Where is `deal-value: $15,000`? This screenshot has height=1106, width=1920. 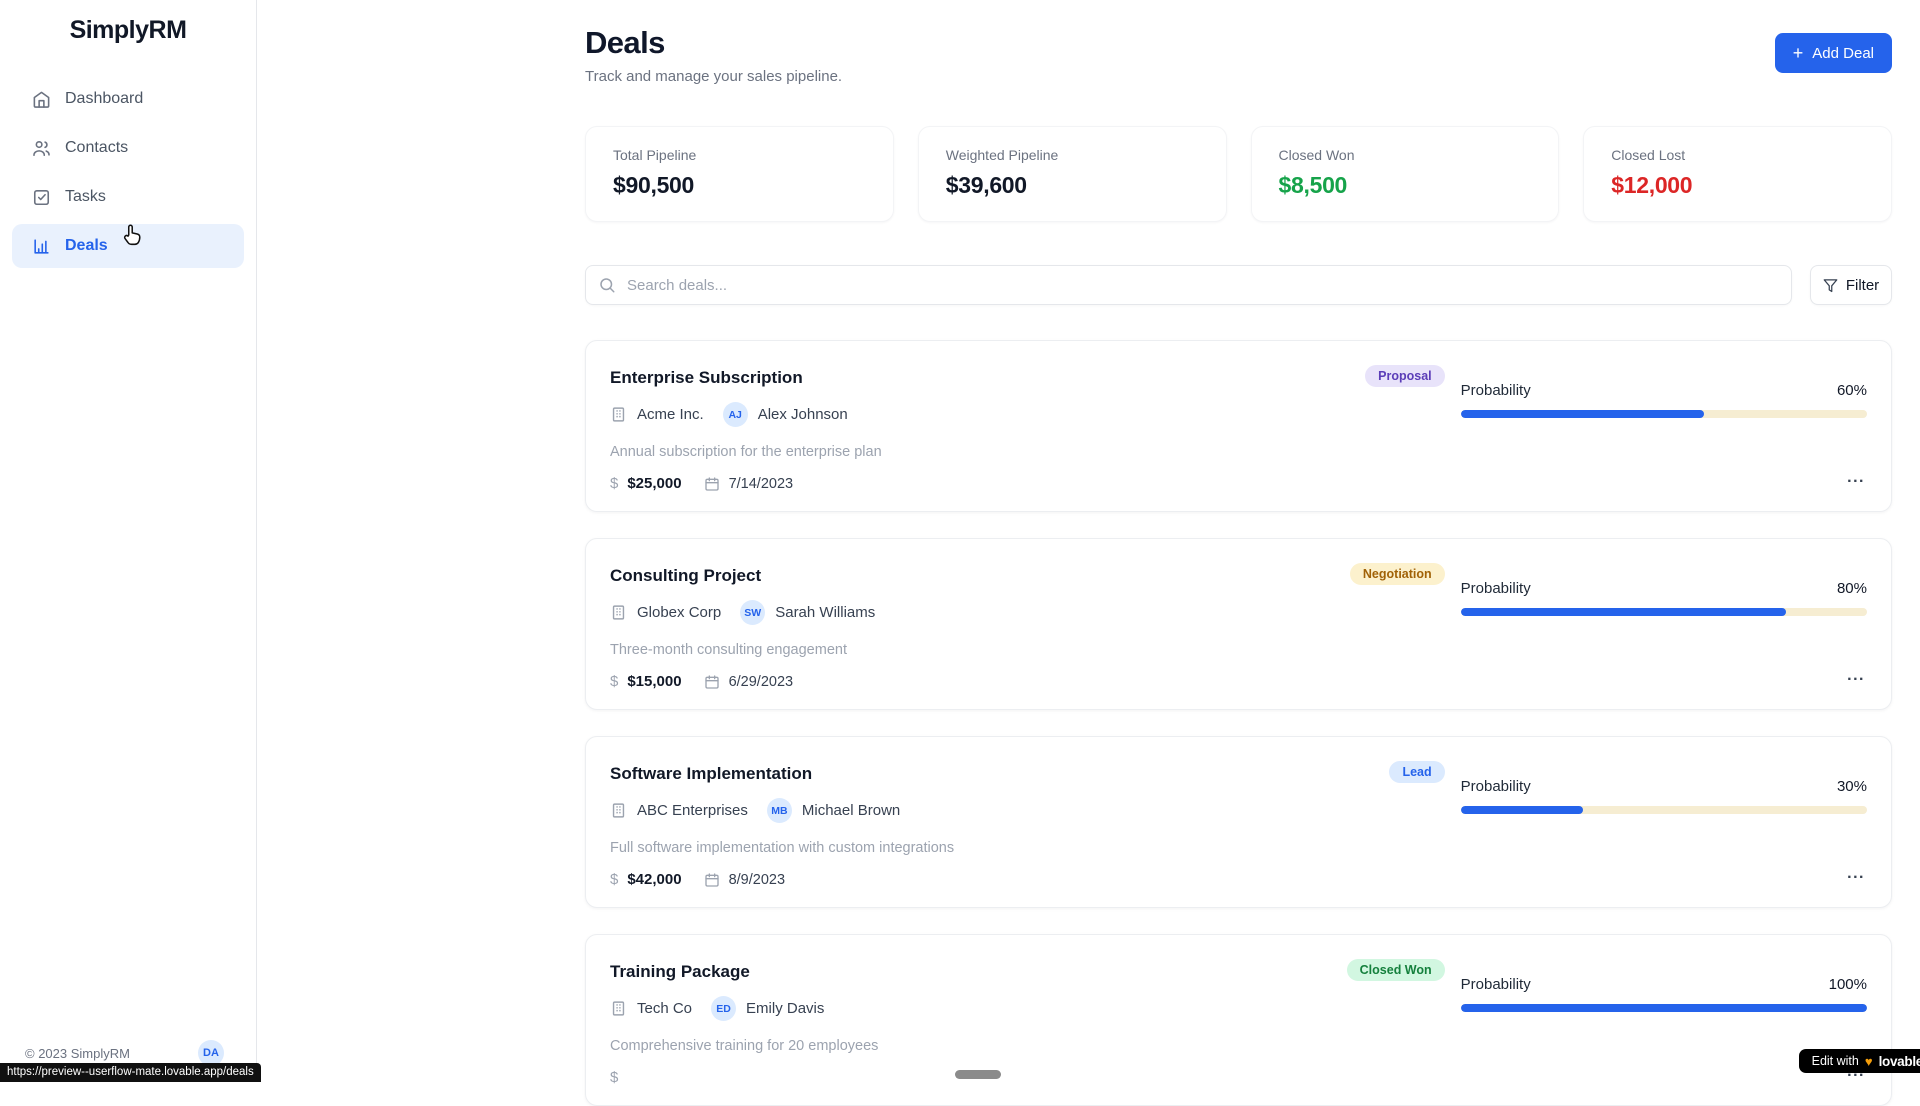 deal-value: $15,000 is located at coordinates (654, 681).